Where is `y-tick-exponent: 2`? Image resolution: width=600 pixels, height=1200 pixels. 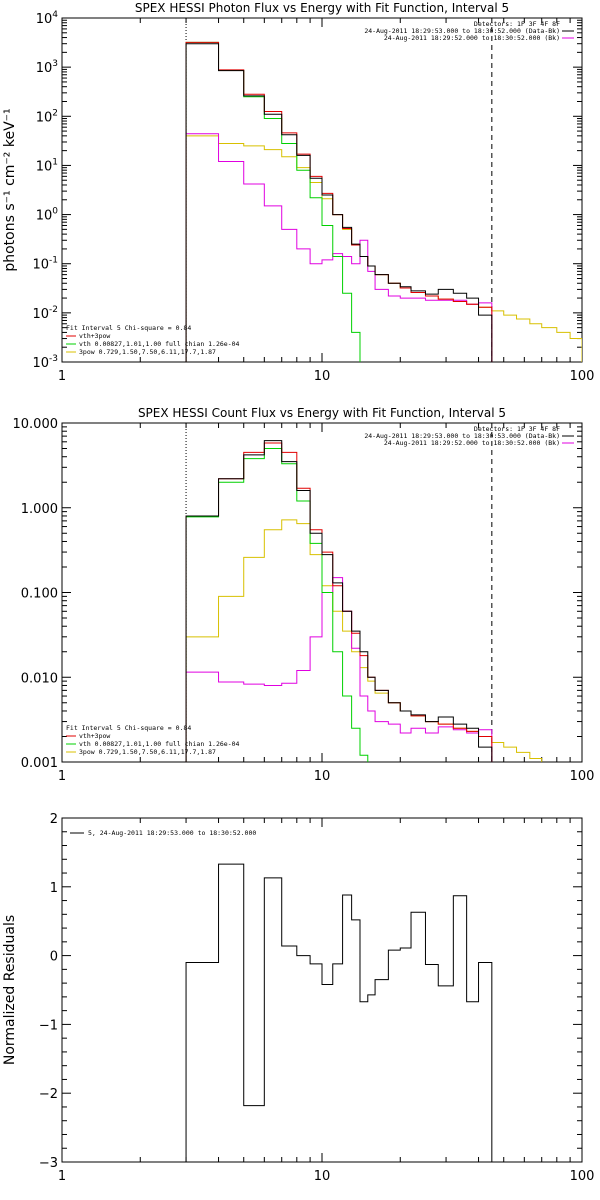 y-tick-exponent: 2 is located at coordinates (55, 113).